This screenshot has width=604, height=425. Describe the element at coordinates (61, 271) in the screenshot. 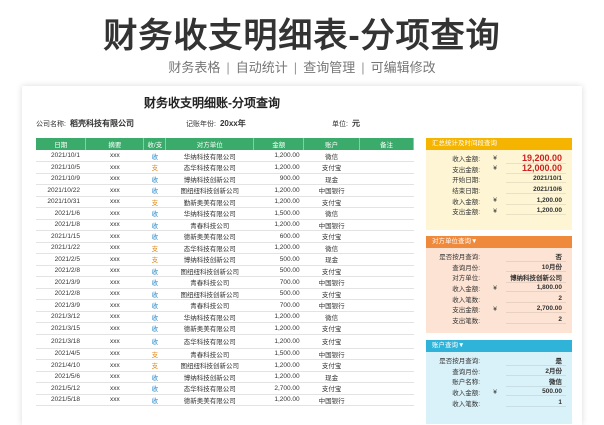

I see `cell-date: 2021/2/8` at that location.